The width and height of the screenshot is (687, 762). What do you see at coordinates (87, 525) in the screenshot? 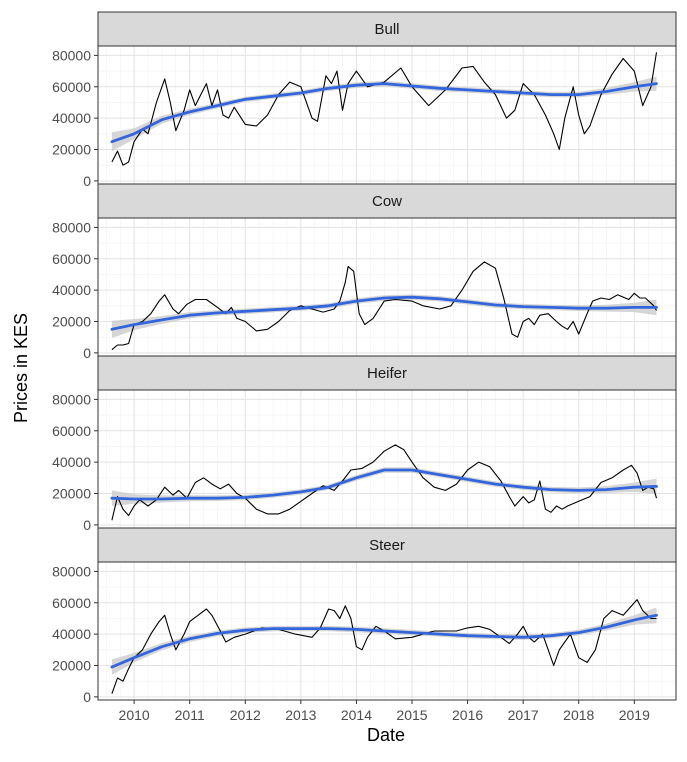
I see `y-tick-label-heifer: 0` at bounding box center [87, 525].